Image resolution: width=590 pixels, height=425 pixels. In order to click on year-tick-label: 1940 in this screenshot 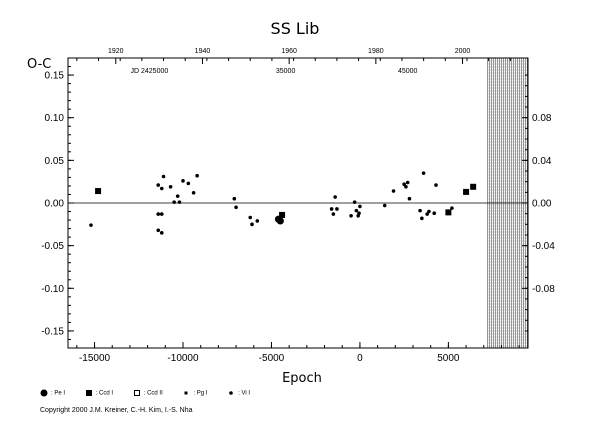, I will do `click(203, 51)`.